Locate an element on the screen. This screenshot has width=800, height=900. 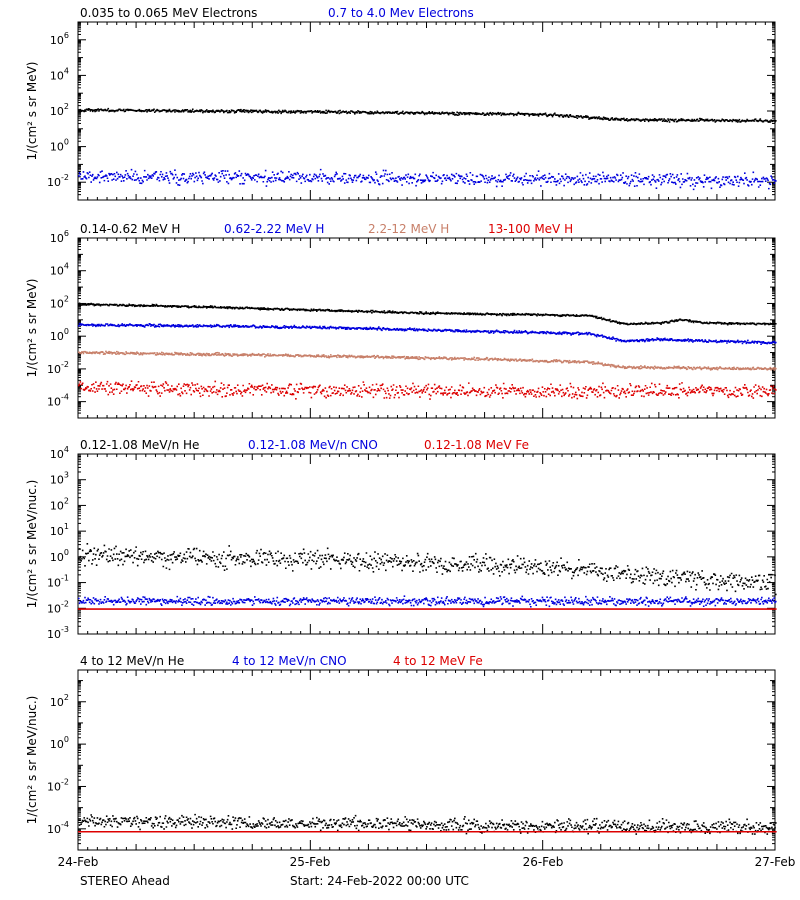
legend-entry: 0.12-1.08 MeV/n He is located at coordinates (139, 445).